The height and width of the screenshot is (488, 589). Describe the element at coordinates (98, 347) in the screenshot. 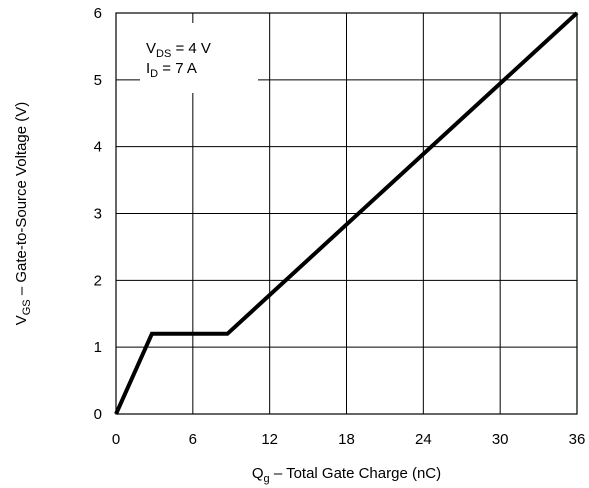

I see `y-tick-label: 1` at that location.